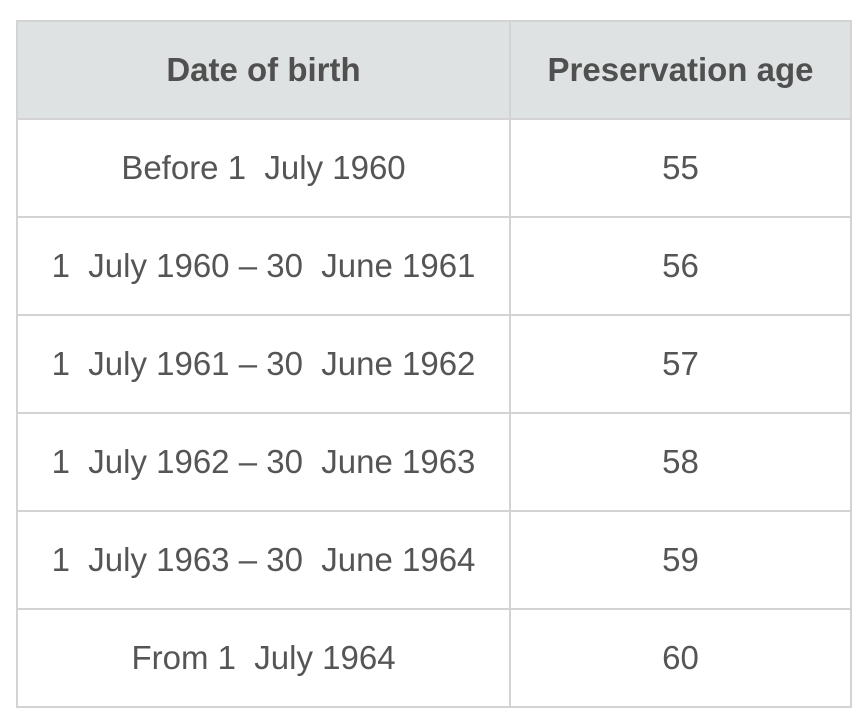 The width and height of the screenshot is (862, 725). I want to click on table-header: Date of birth Preservation age, so click(434, 70).